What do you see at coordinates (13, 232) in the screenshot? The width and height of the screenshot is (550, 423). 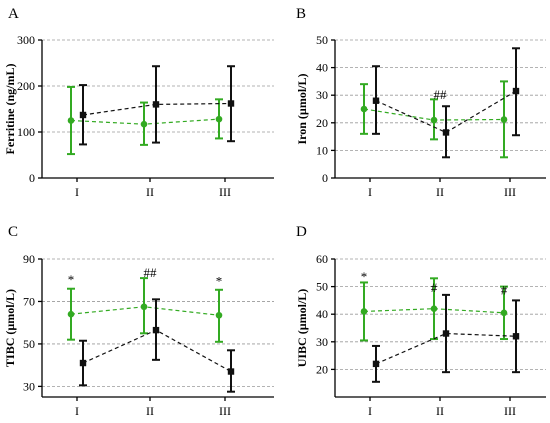 I see `panel-letter: C` at bounding box center [13, 232].